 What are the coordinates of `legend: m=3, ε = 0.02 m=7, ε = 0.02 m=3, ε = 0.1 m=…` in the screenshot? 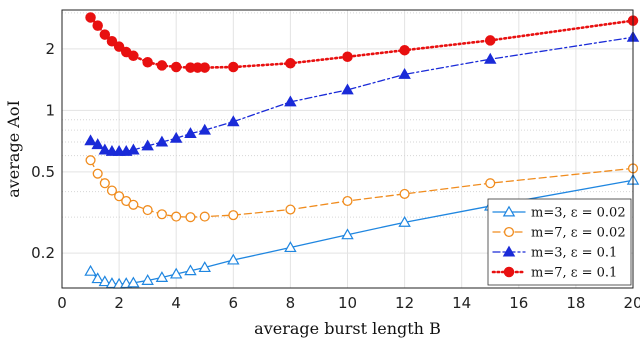 It's located at (559, 242).